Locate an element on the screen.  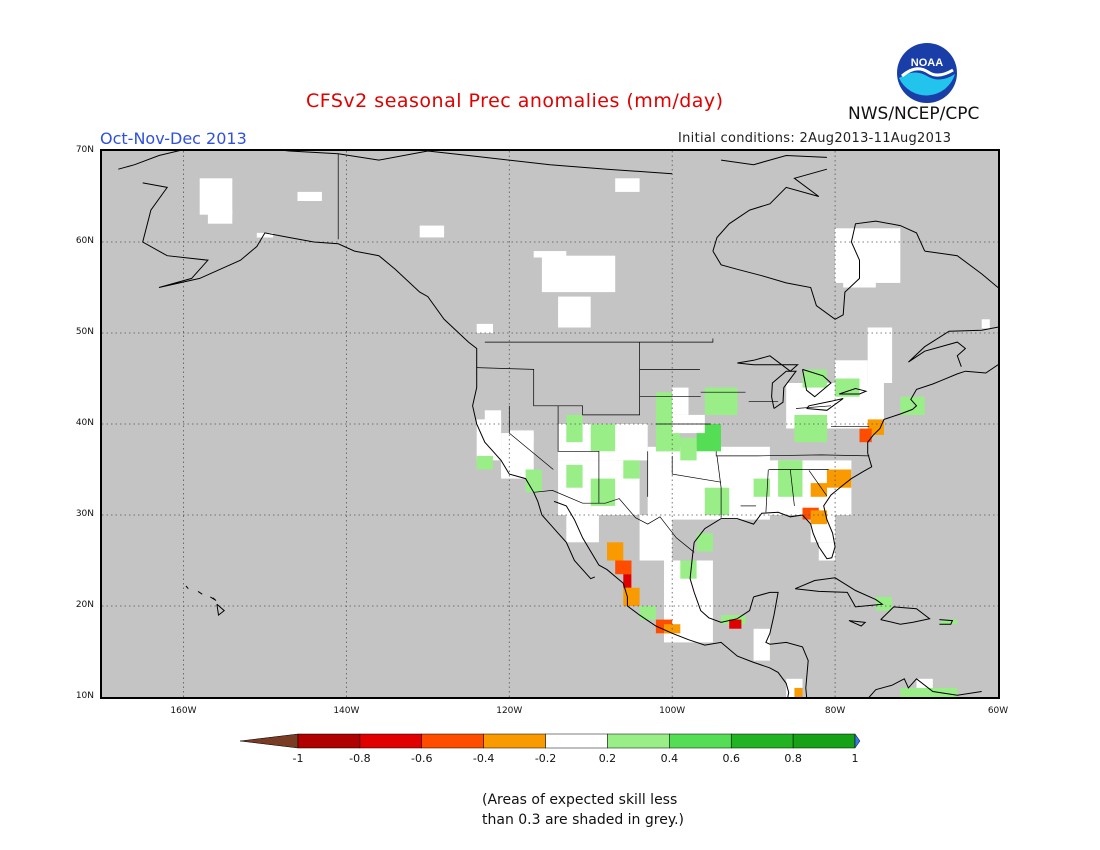
lon-tick-label: 140W is located at coordinates (346, 711).